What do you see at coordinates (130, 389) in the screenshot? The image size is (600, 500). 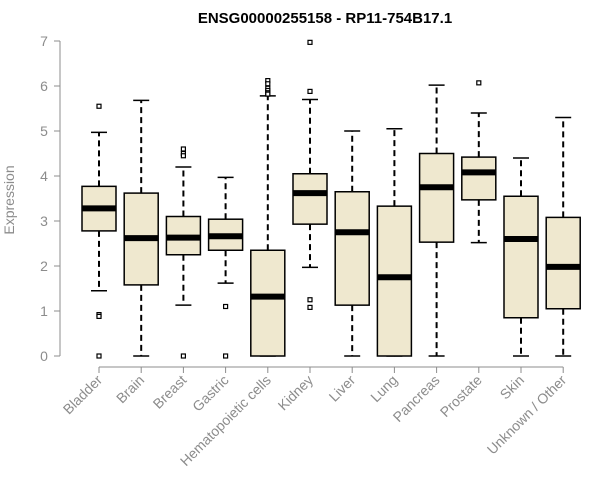 I see `x-tick-label: Brain` at bounding box center [130, 389].